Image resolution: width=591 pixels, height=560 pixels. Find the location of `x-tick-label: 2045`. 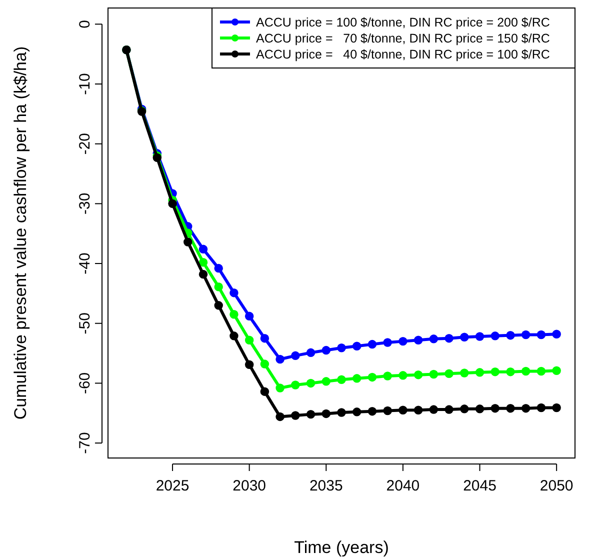

x-tick-label: 2045 is located at coordinates (479, 486).